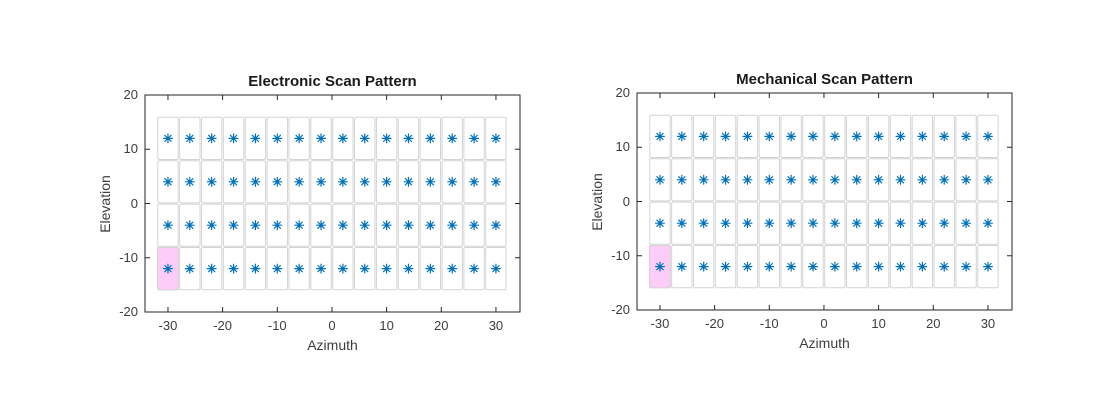 The width and height of the screenshot is (1120, 420). What do you see at coordinates (386, 325) in the screenshot?
I see `x-tick-label: 10` at bounding box center [386, 325].